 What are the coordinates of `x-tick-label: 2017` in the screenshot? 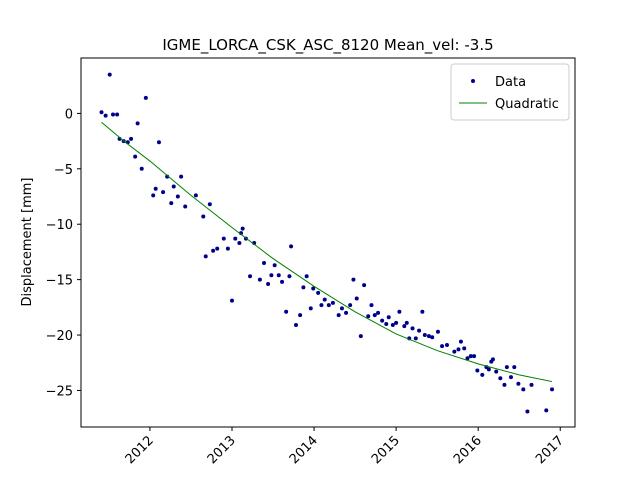 It's located at (550, 450).